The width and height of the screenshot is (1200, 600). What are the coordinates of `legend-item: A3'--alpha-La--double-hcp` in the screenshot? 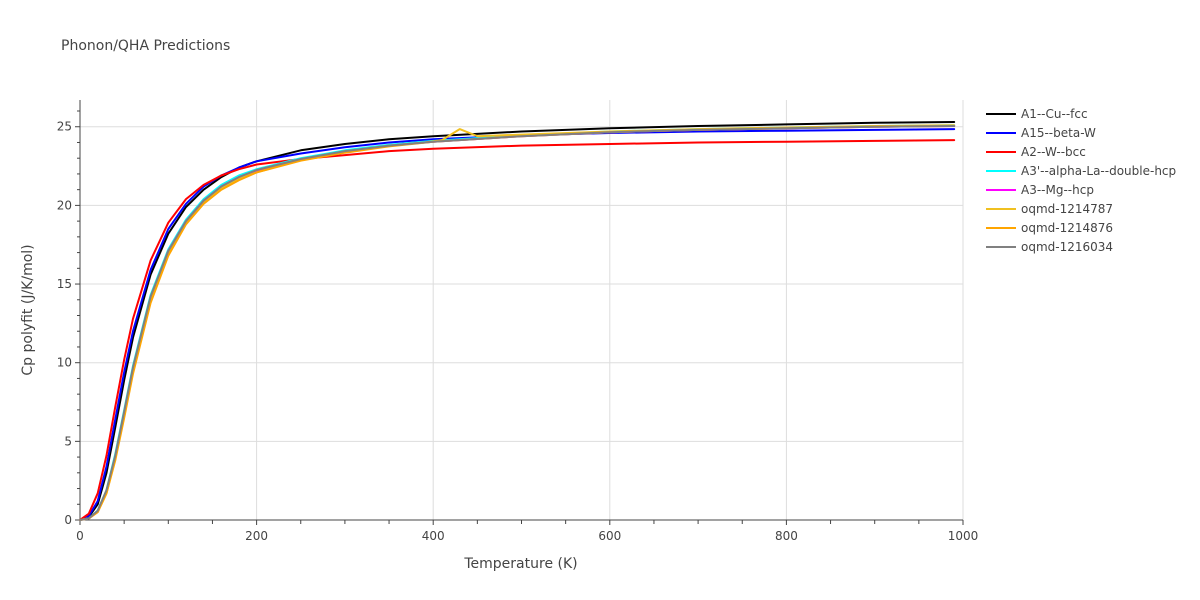 It's located at (1081, 171).